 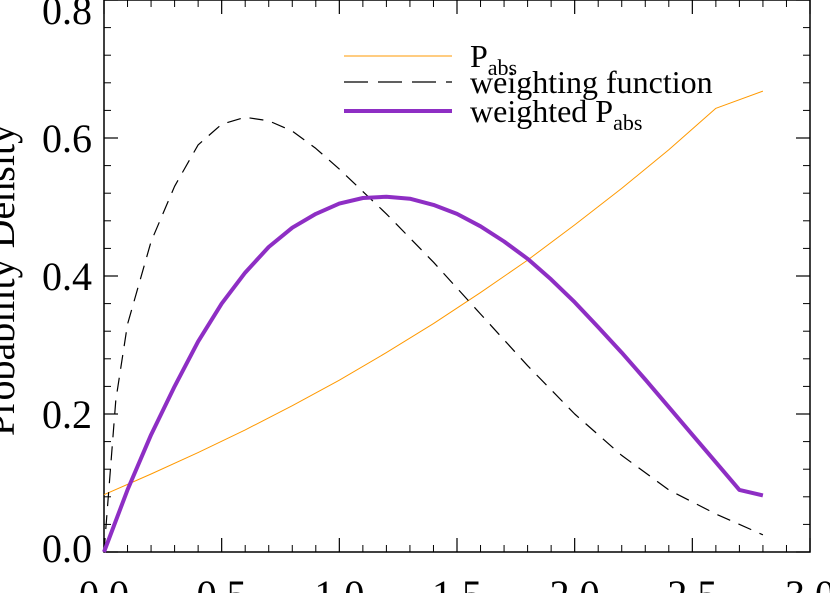 What do you see at coordinates (67, 16) in the screenshot?
I see `y-tick-label: 0.8` at bounding box center [67, 16].